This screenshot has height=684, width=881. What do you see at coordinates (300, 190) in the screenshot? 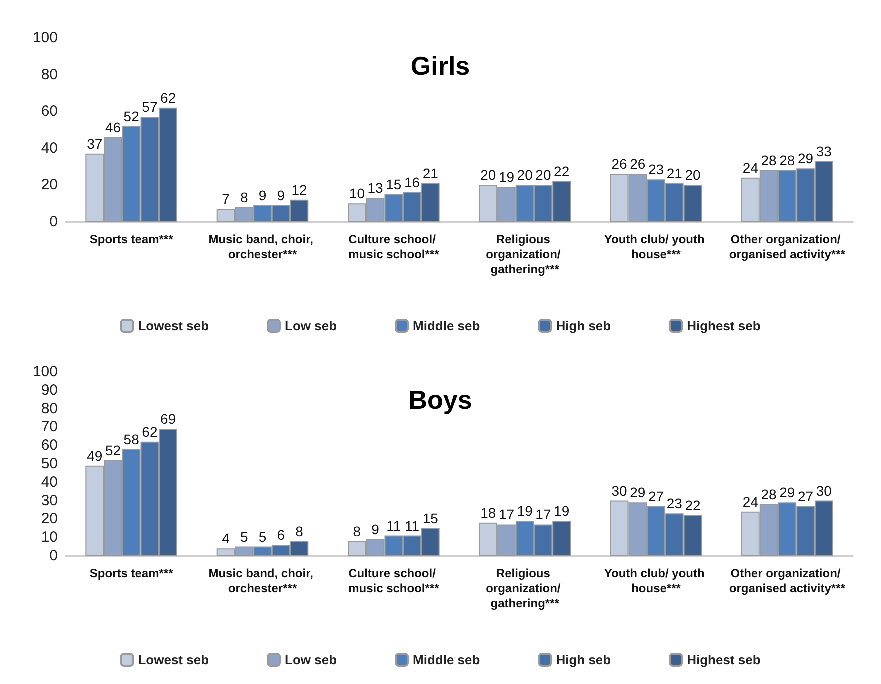
I see `data-label: 12` at bounding box center [300, 190].